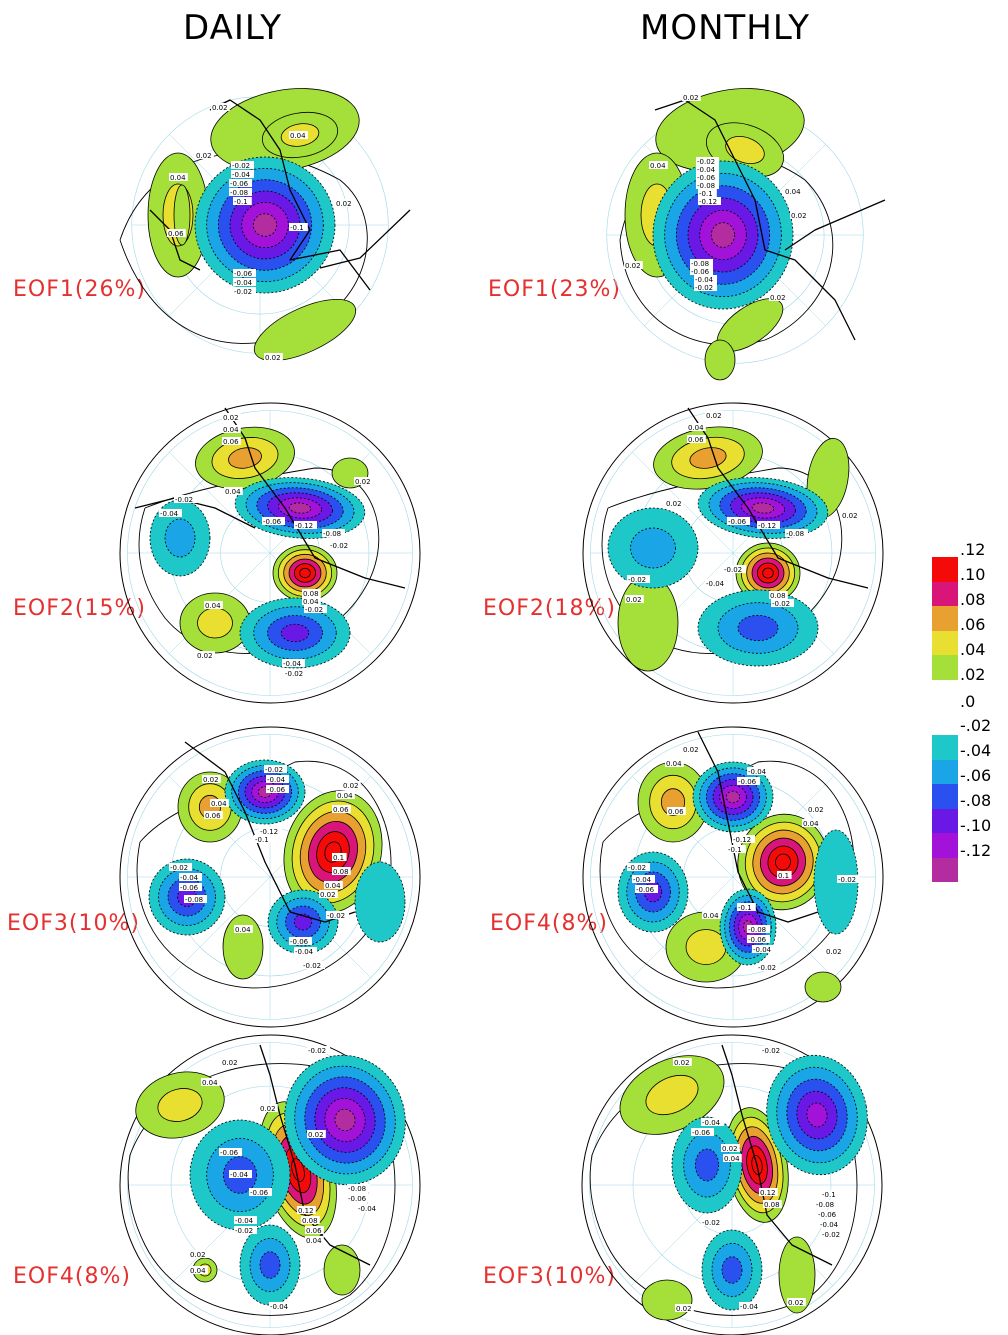  Describe the element at coordinates (231, 441) in the screenshot. I see `contour-label: 0.06` at that location.